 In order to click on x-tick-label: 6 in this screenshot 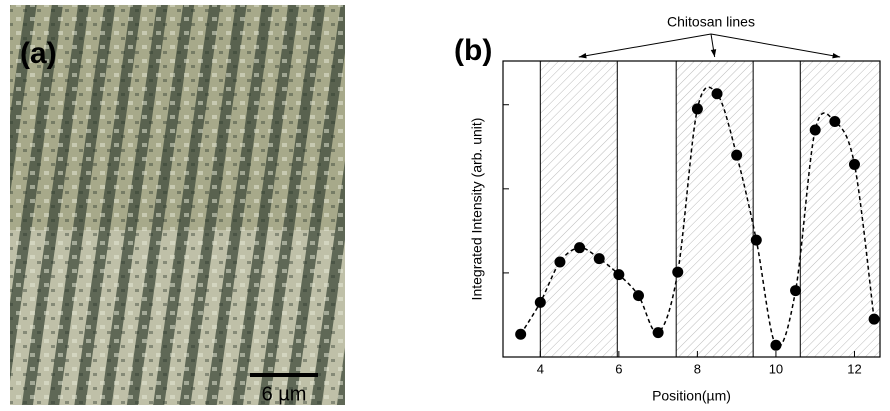, I will do `click(618, 368)`.